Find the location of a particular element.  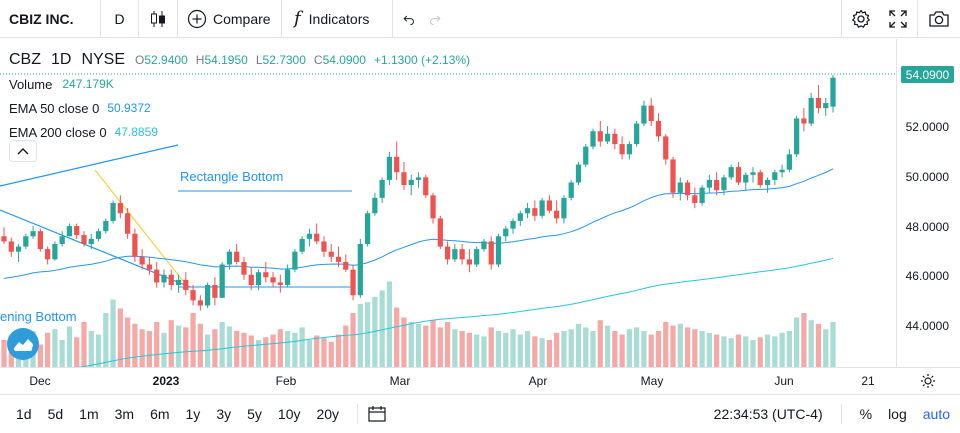

range-6m: 6m is located at coordinates (160, 414).